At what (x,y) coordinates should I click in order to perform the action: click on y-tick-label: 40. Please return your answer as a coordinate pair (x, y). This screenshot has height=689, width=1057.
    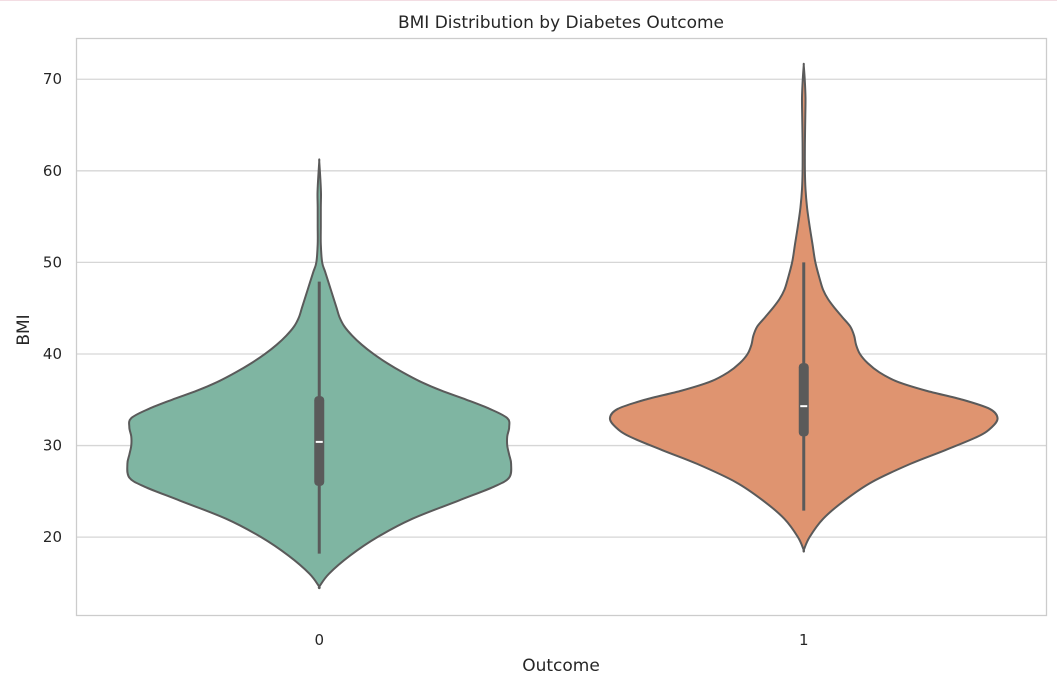
    Looking at the image, I should click on (52, 354).